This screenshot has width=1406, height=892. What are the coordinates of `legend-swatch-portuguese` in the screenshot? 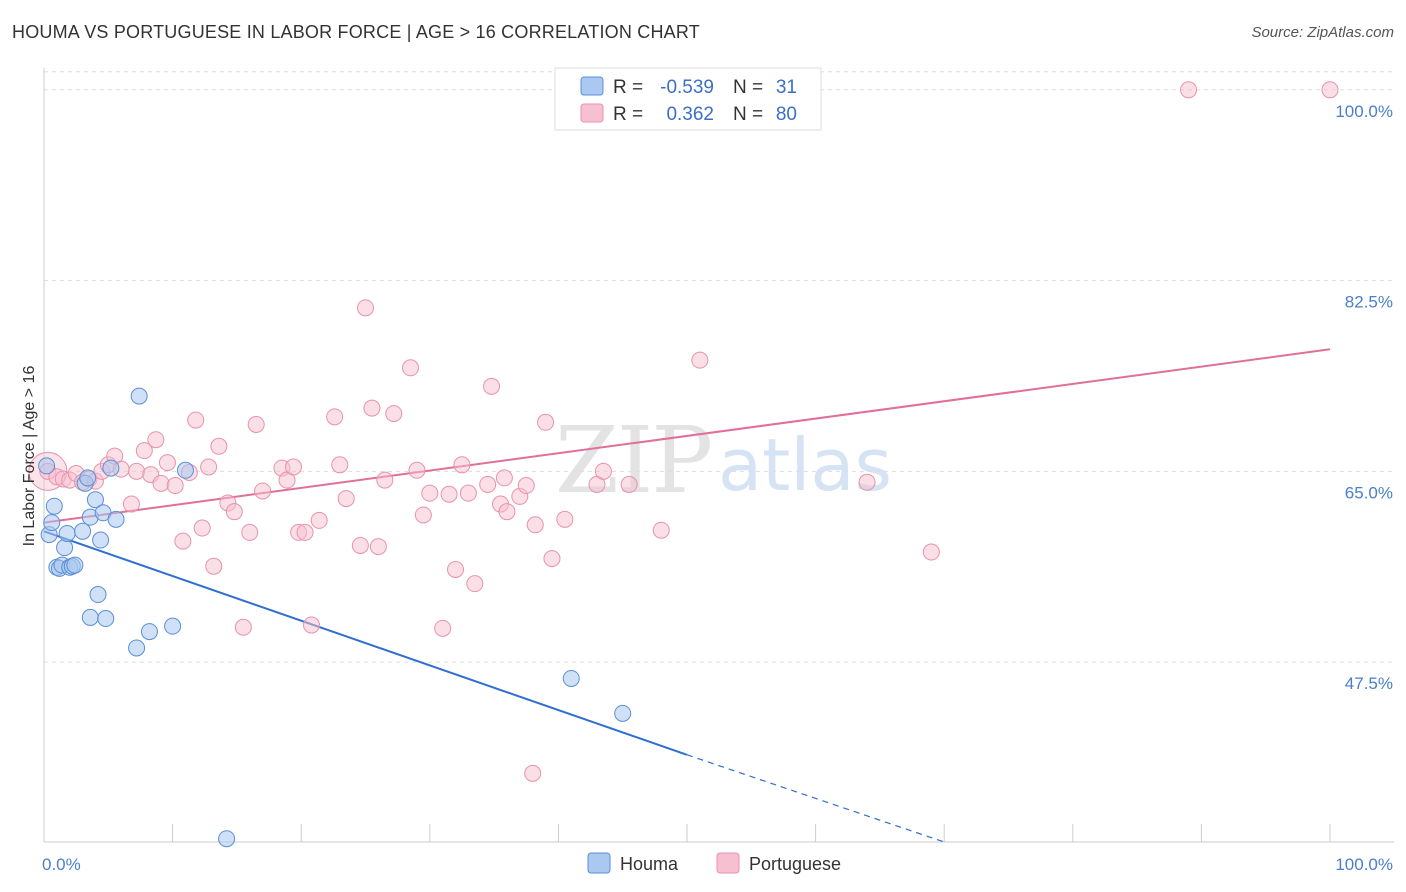 It's located at (592, 113).